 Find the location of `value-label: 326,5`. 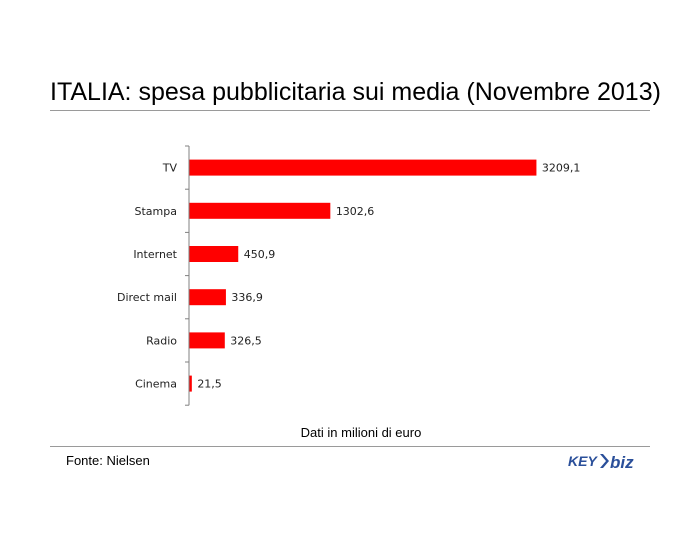

value-label: 326,5 is located at coordinates (246, 340).